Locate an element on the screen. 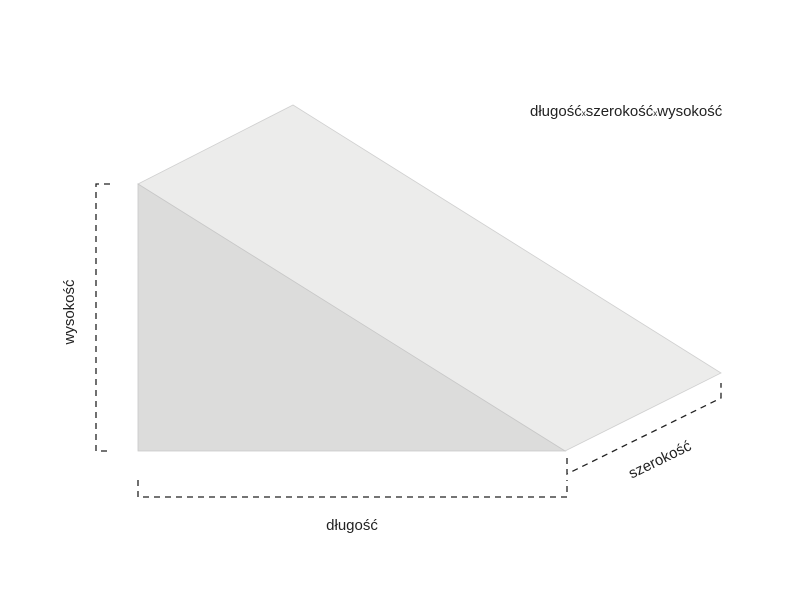 Image resolution: width=800 pixels, height=600 pixels. title-formula: długośćxszerokośćxwysokość is located at coordinates (626, 111).